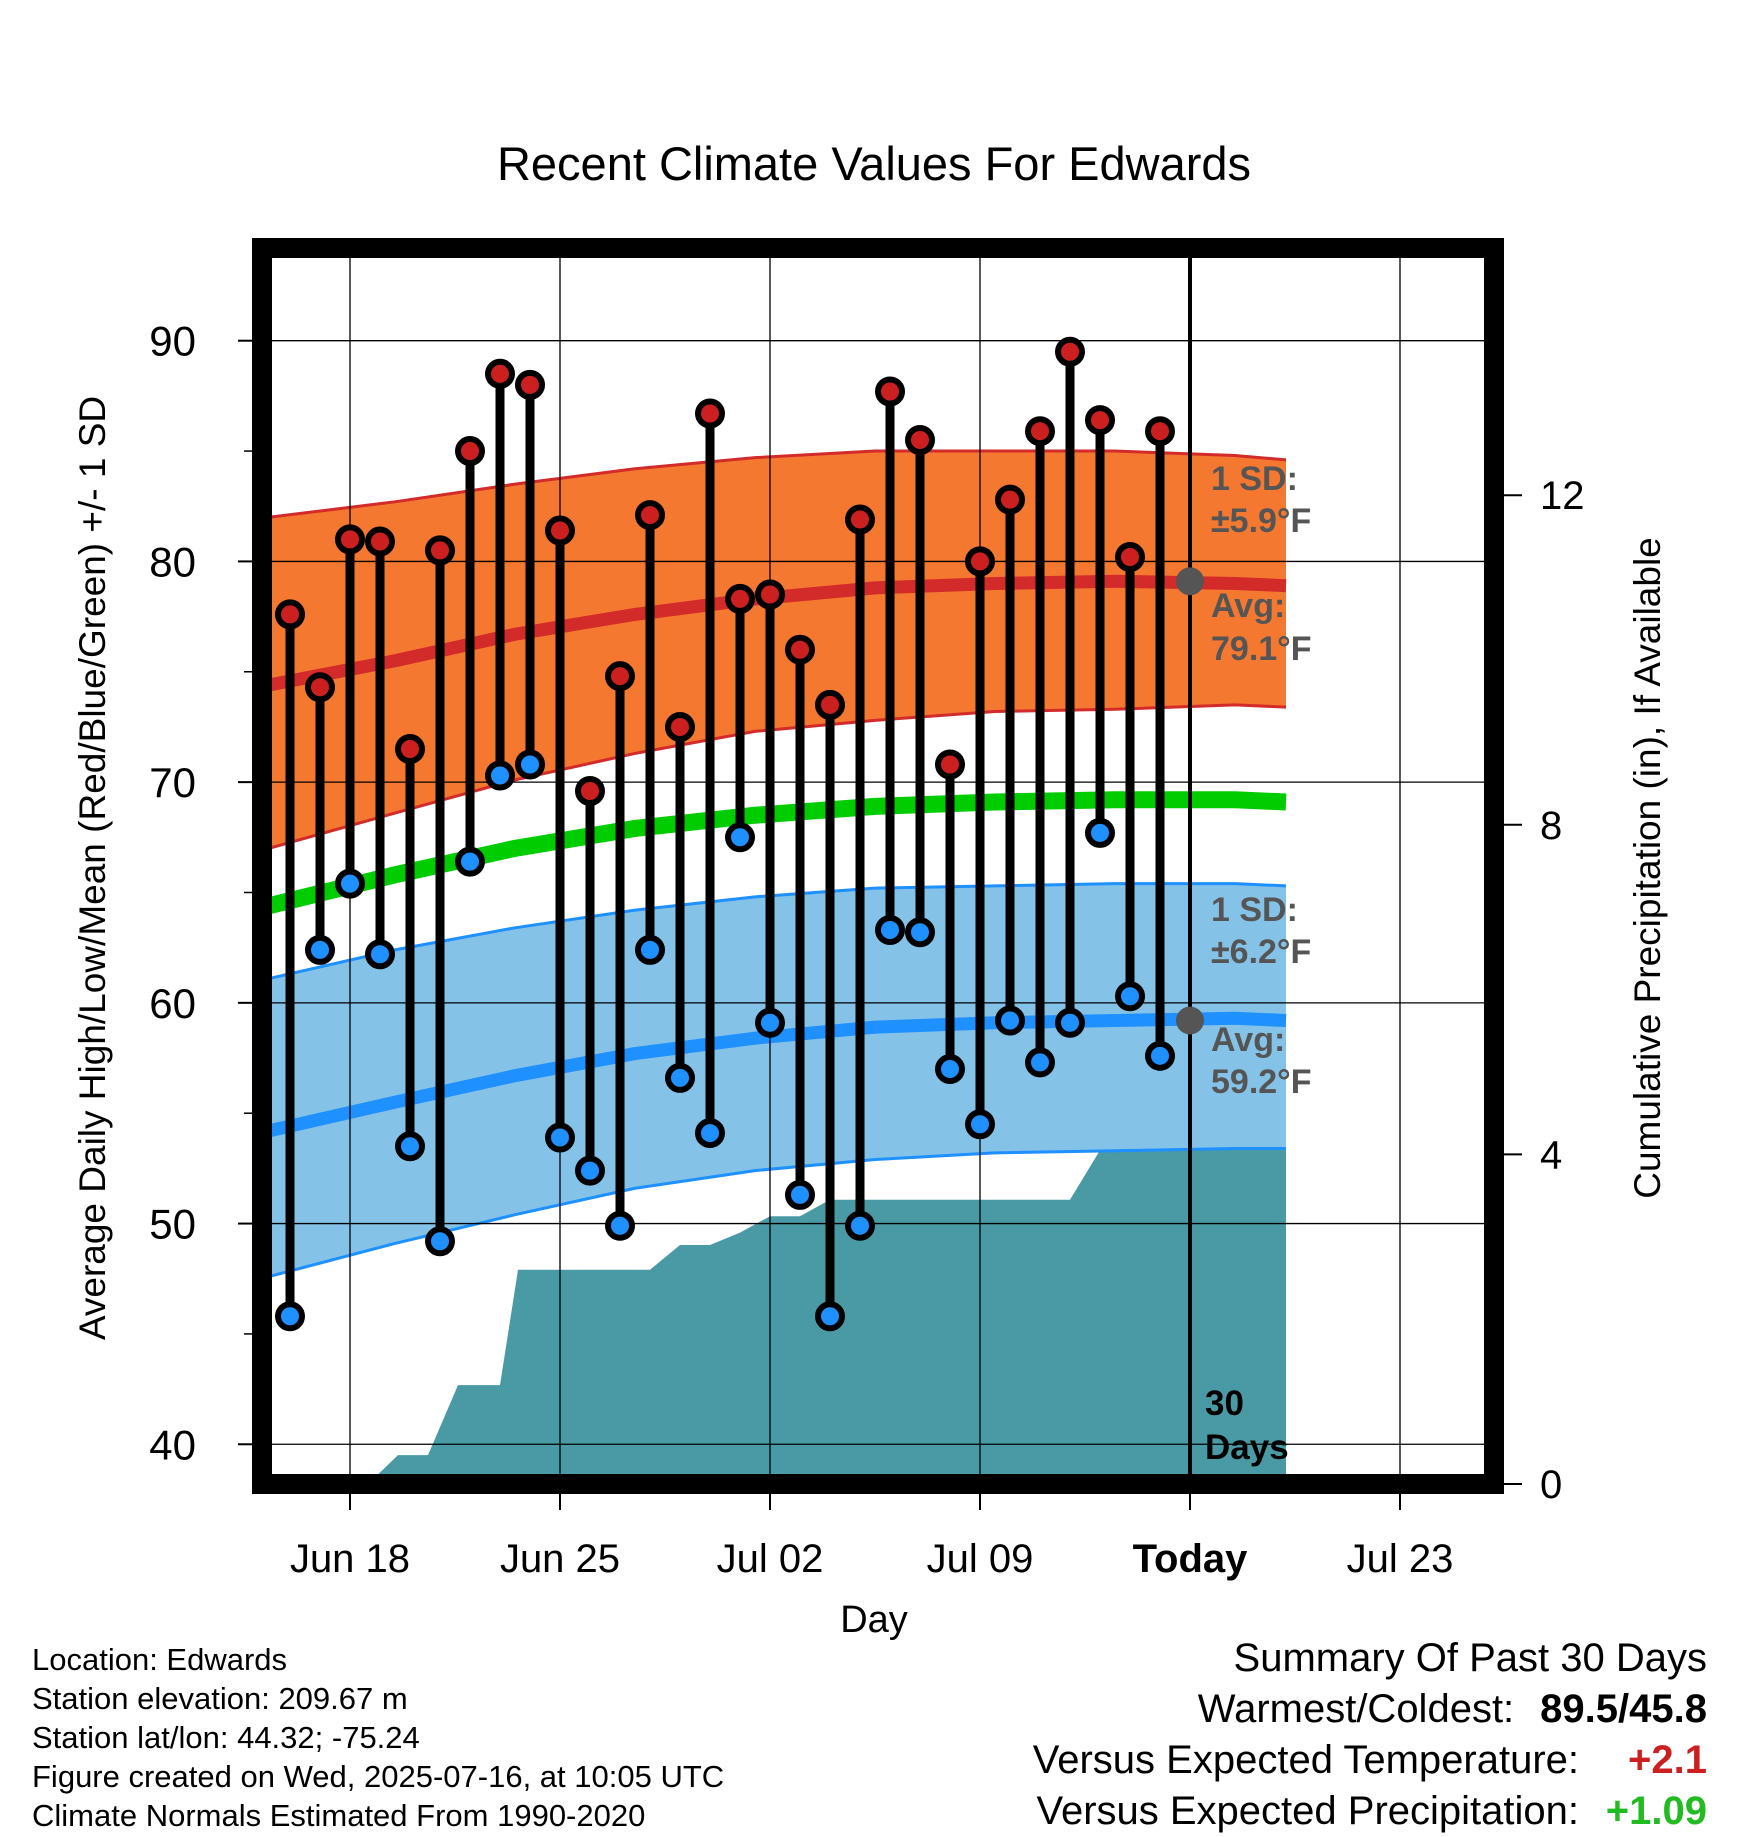  I want to click on low-upper-edge, so click(777, 931).